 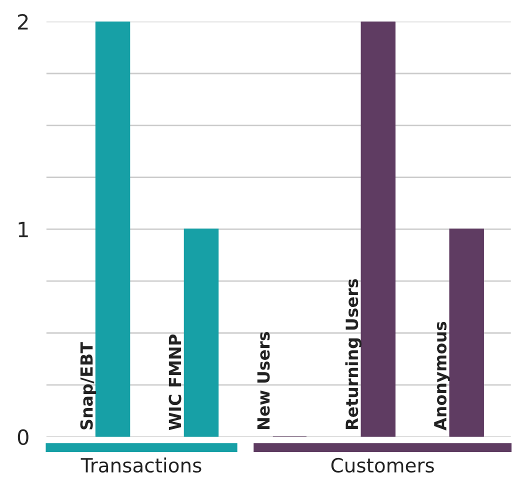 I want to click on text: Customers, so click(x=382, y=465).